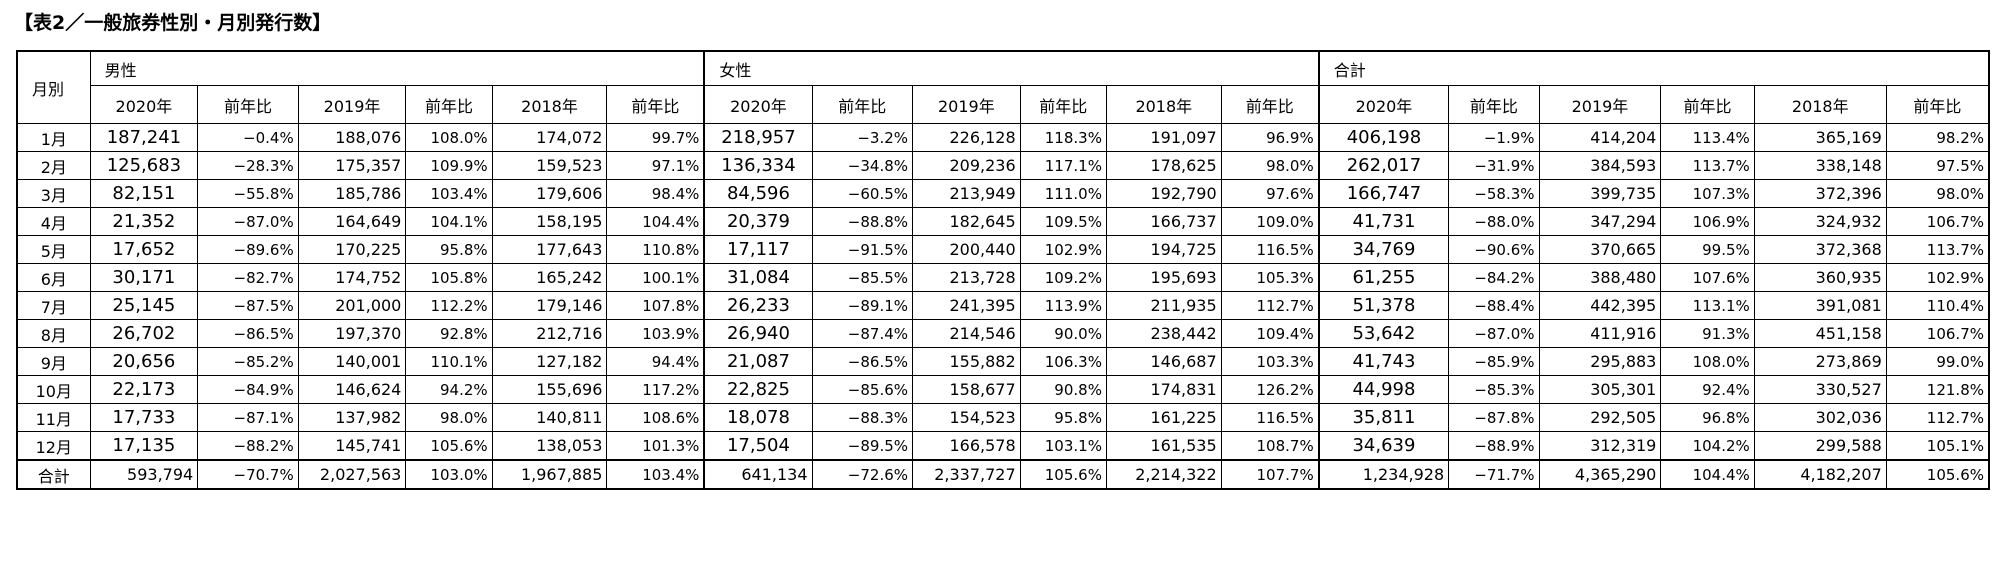  I want to click on column-header-female-1: 前年比, so click(862, 104).